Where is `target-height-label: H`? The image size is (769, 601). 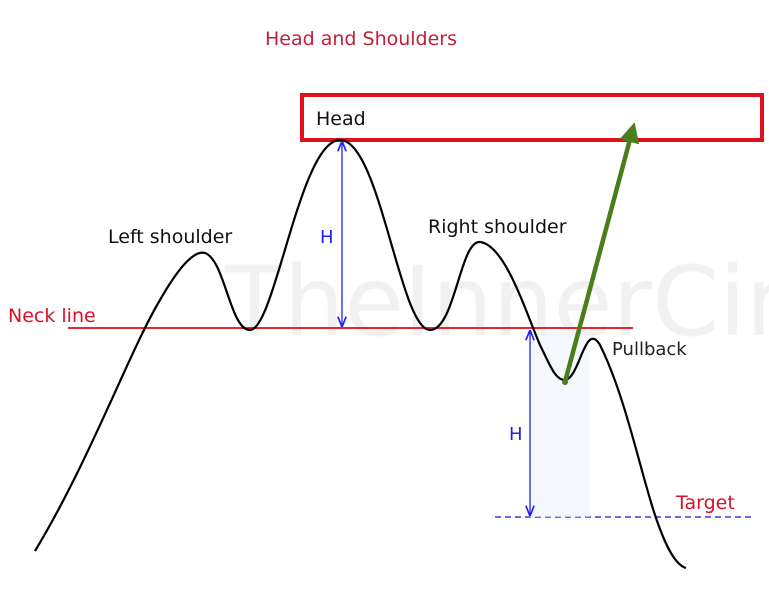
target-height-label: H is located at coordinates (516, 434).